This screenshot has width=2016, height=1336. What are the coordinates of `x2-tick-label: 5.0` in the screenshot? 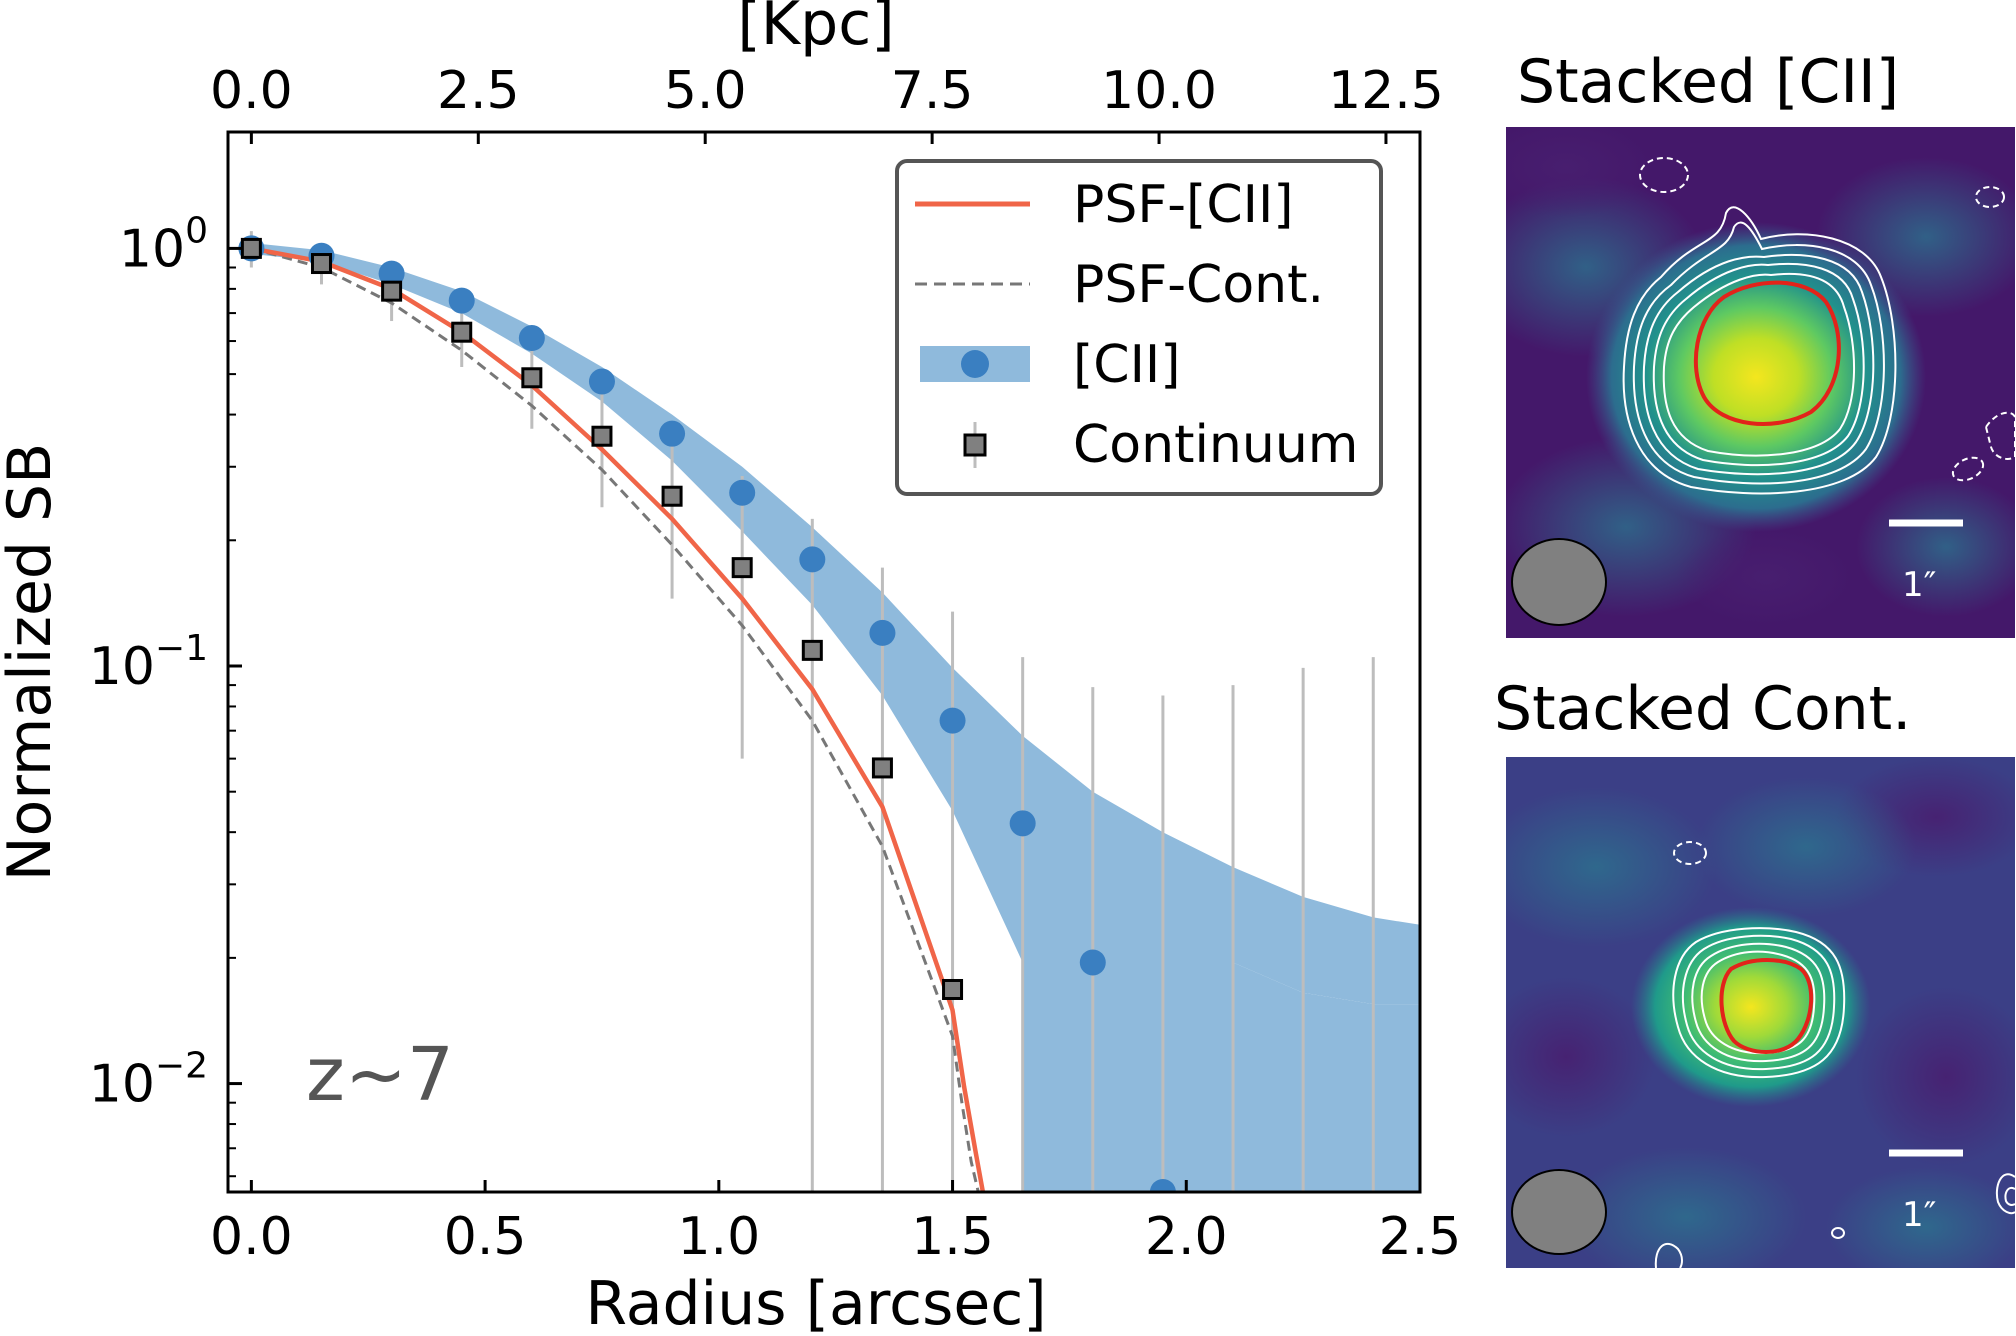 It's located at (705, 91).